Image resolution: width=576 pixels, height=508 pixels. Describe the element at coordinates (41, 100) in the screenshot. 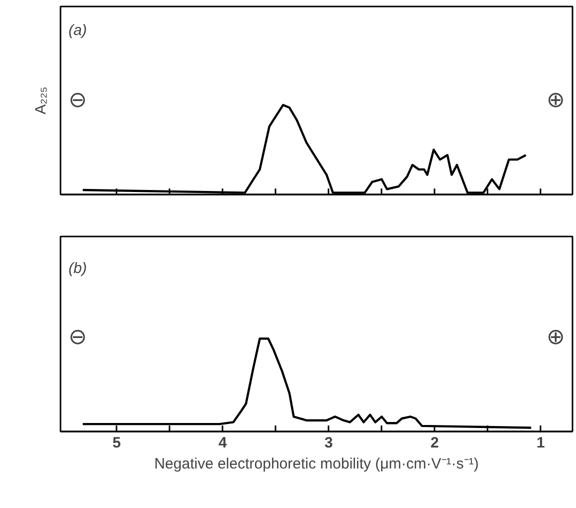

I see `y-axis-title: A₂₂₅` at that location.